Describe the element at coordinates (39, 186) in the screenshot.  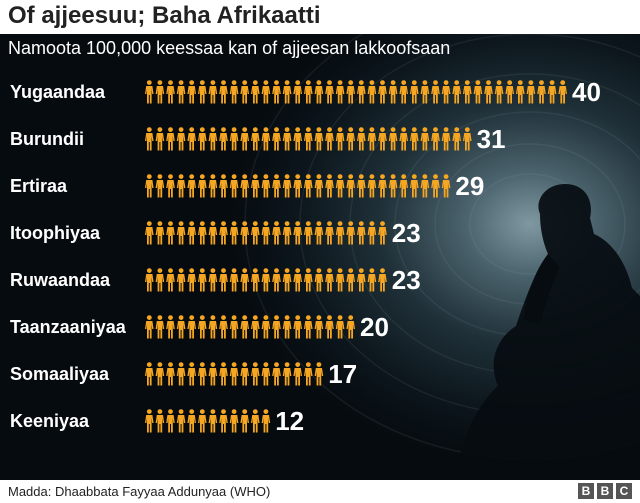
I see `category-label: Ertiraa` at that location.